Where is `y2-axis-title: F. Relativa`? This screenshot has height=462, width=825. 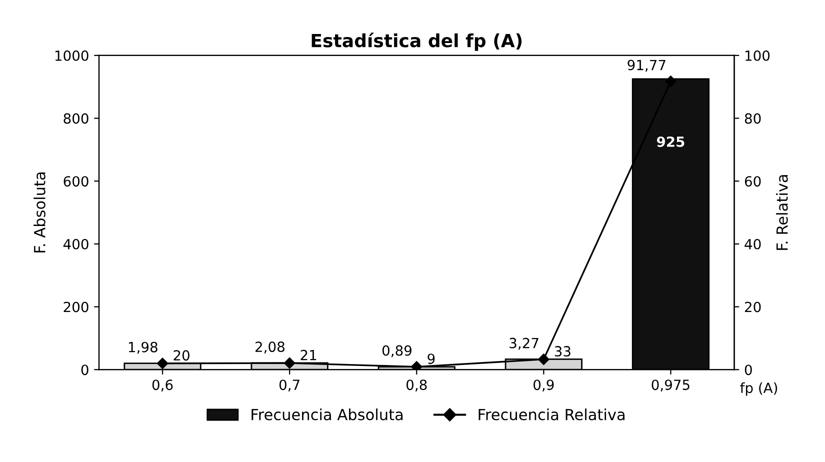
y2-axis-title: F. Relativa is located at coordinates (782, 212).